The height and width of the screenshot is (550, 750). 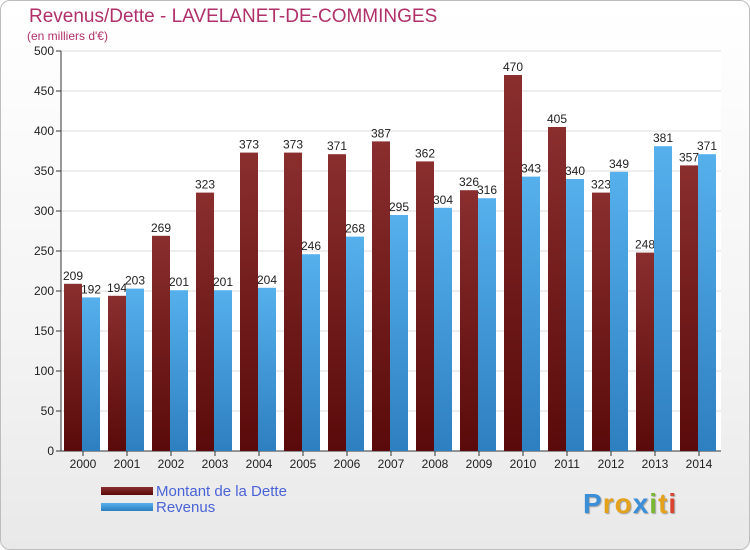 What do you see at coordinates (623, 503) in the screenshot?
I see `logo-letter: o` at bounding box center [623, 503].